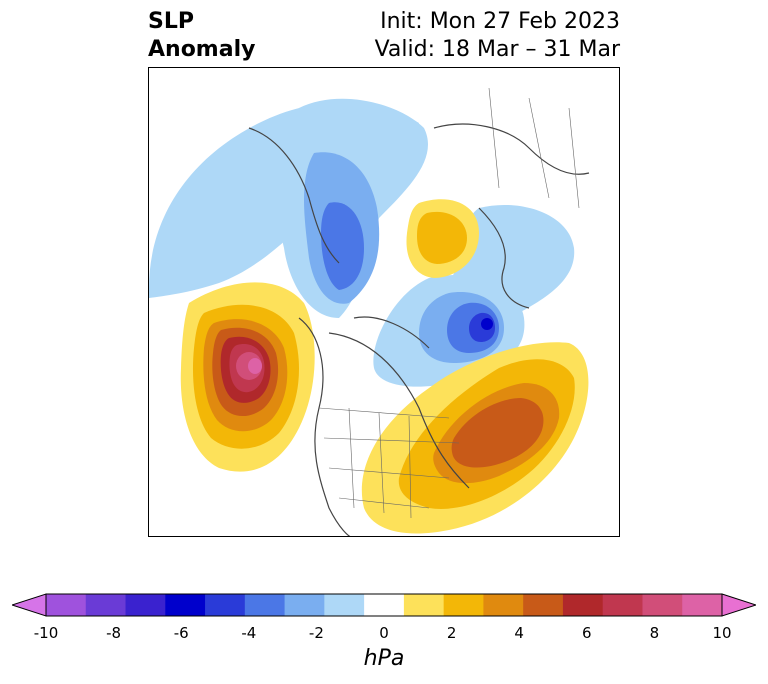 The image size is (768, 684). I want to click on title-line-2: Anomaly, so click(202, 49).